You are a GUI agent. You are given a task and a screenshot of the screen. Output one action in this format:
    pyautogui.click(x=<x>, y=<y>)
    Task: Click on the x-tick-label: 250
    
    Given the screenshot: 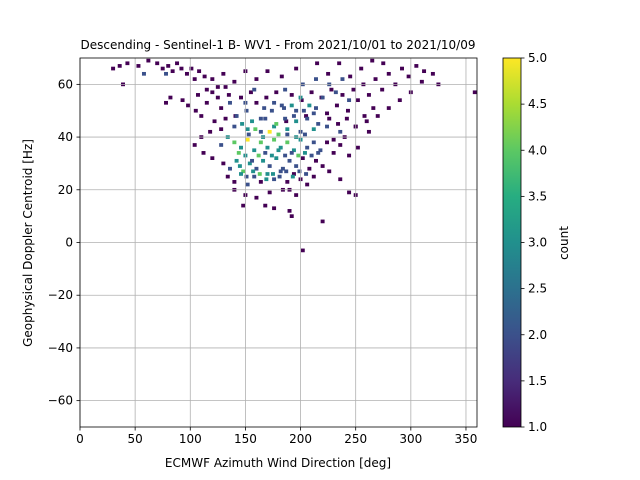 What is the action you would take?
    pyautogui.click(x=355, y=439)
    